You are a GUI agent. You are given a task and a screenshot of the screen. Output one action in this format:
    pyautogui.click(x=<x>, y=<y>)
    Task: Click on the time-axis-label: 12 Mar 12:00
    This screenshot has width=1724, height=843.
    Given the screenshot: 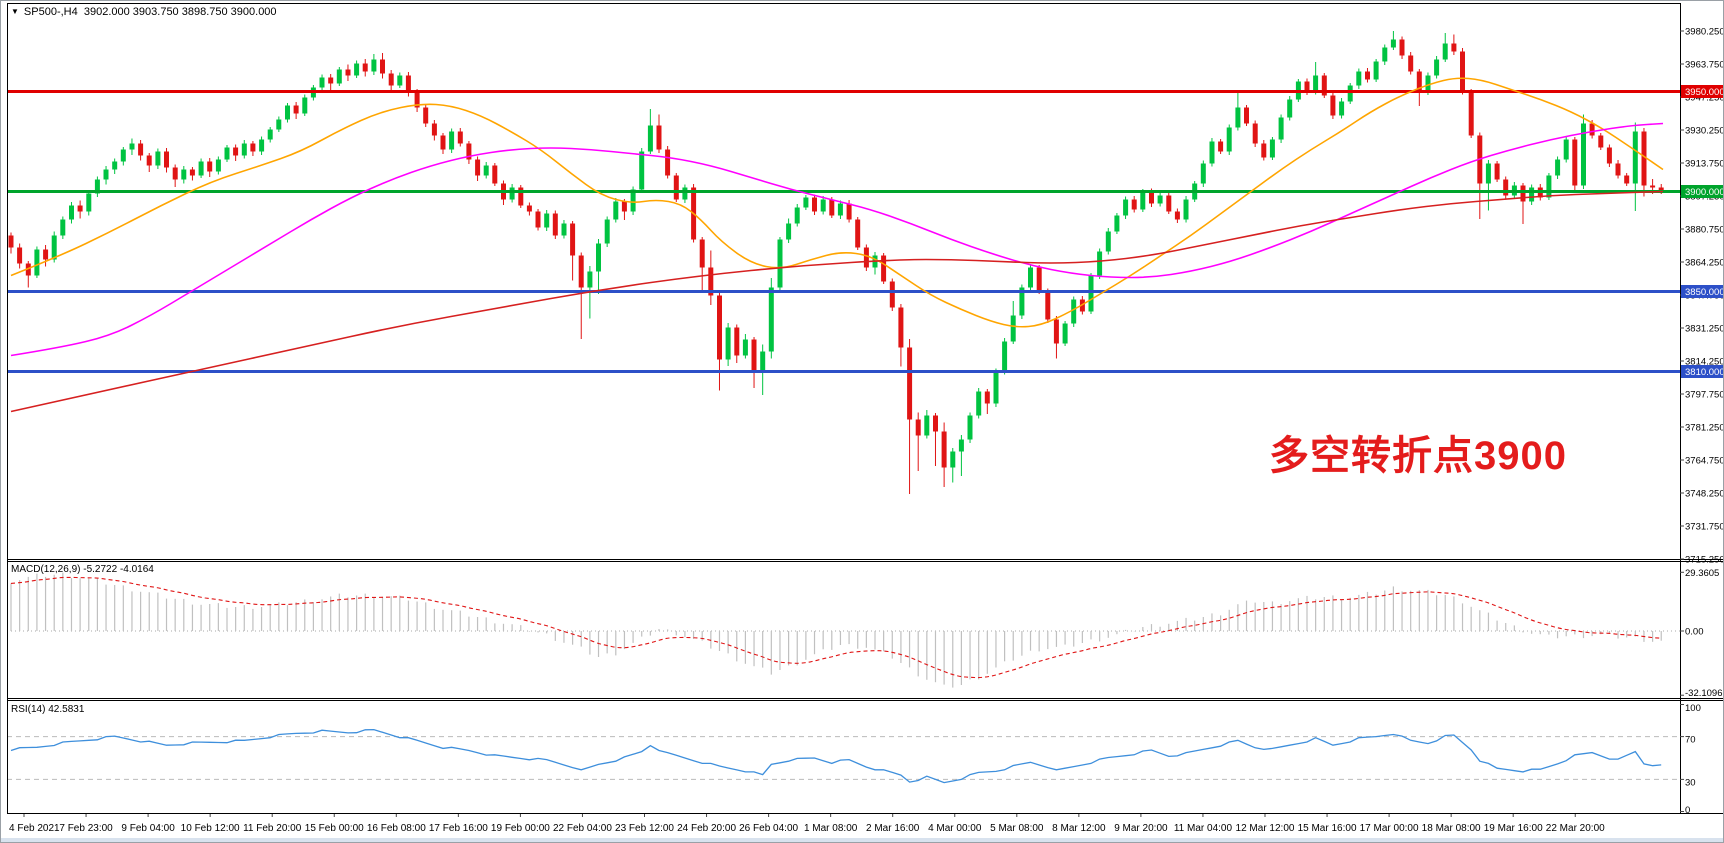 What is the action you would take?
    pyautogui.click(x=1265, y=828)
    